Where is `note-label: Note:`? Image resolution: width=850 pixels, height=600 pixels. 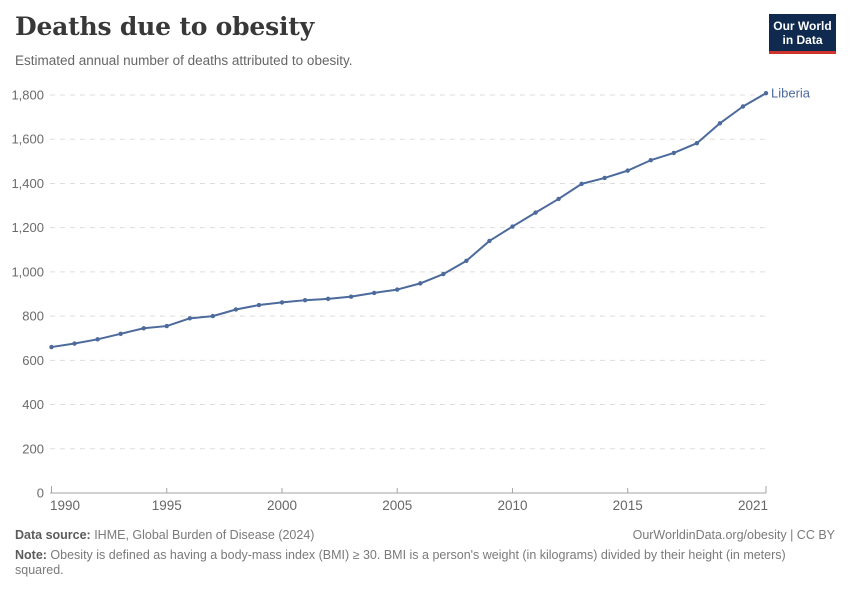
note-label: Note: is located at coordinates (31, 555).